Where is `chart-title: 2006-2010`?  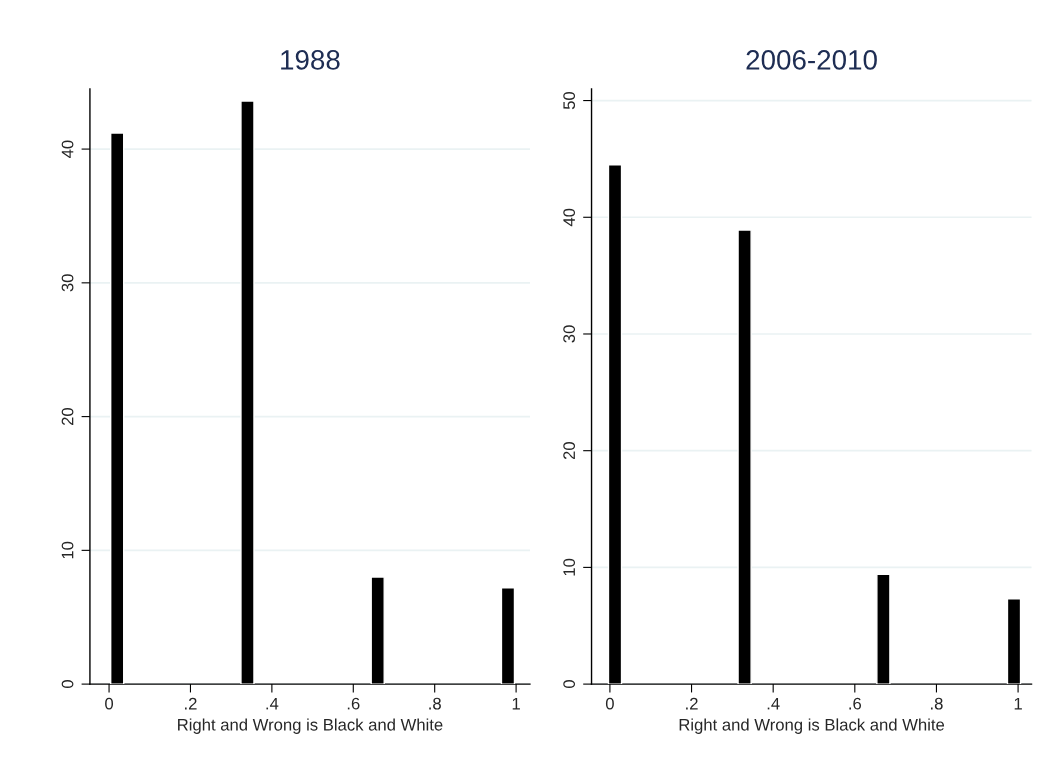 chart-title: 2006-2010 is located at coordinates (811, 60).